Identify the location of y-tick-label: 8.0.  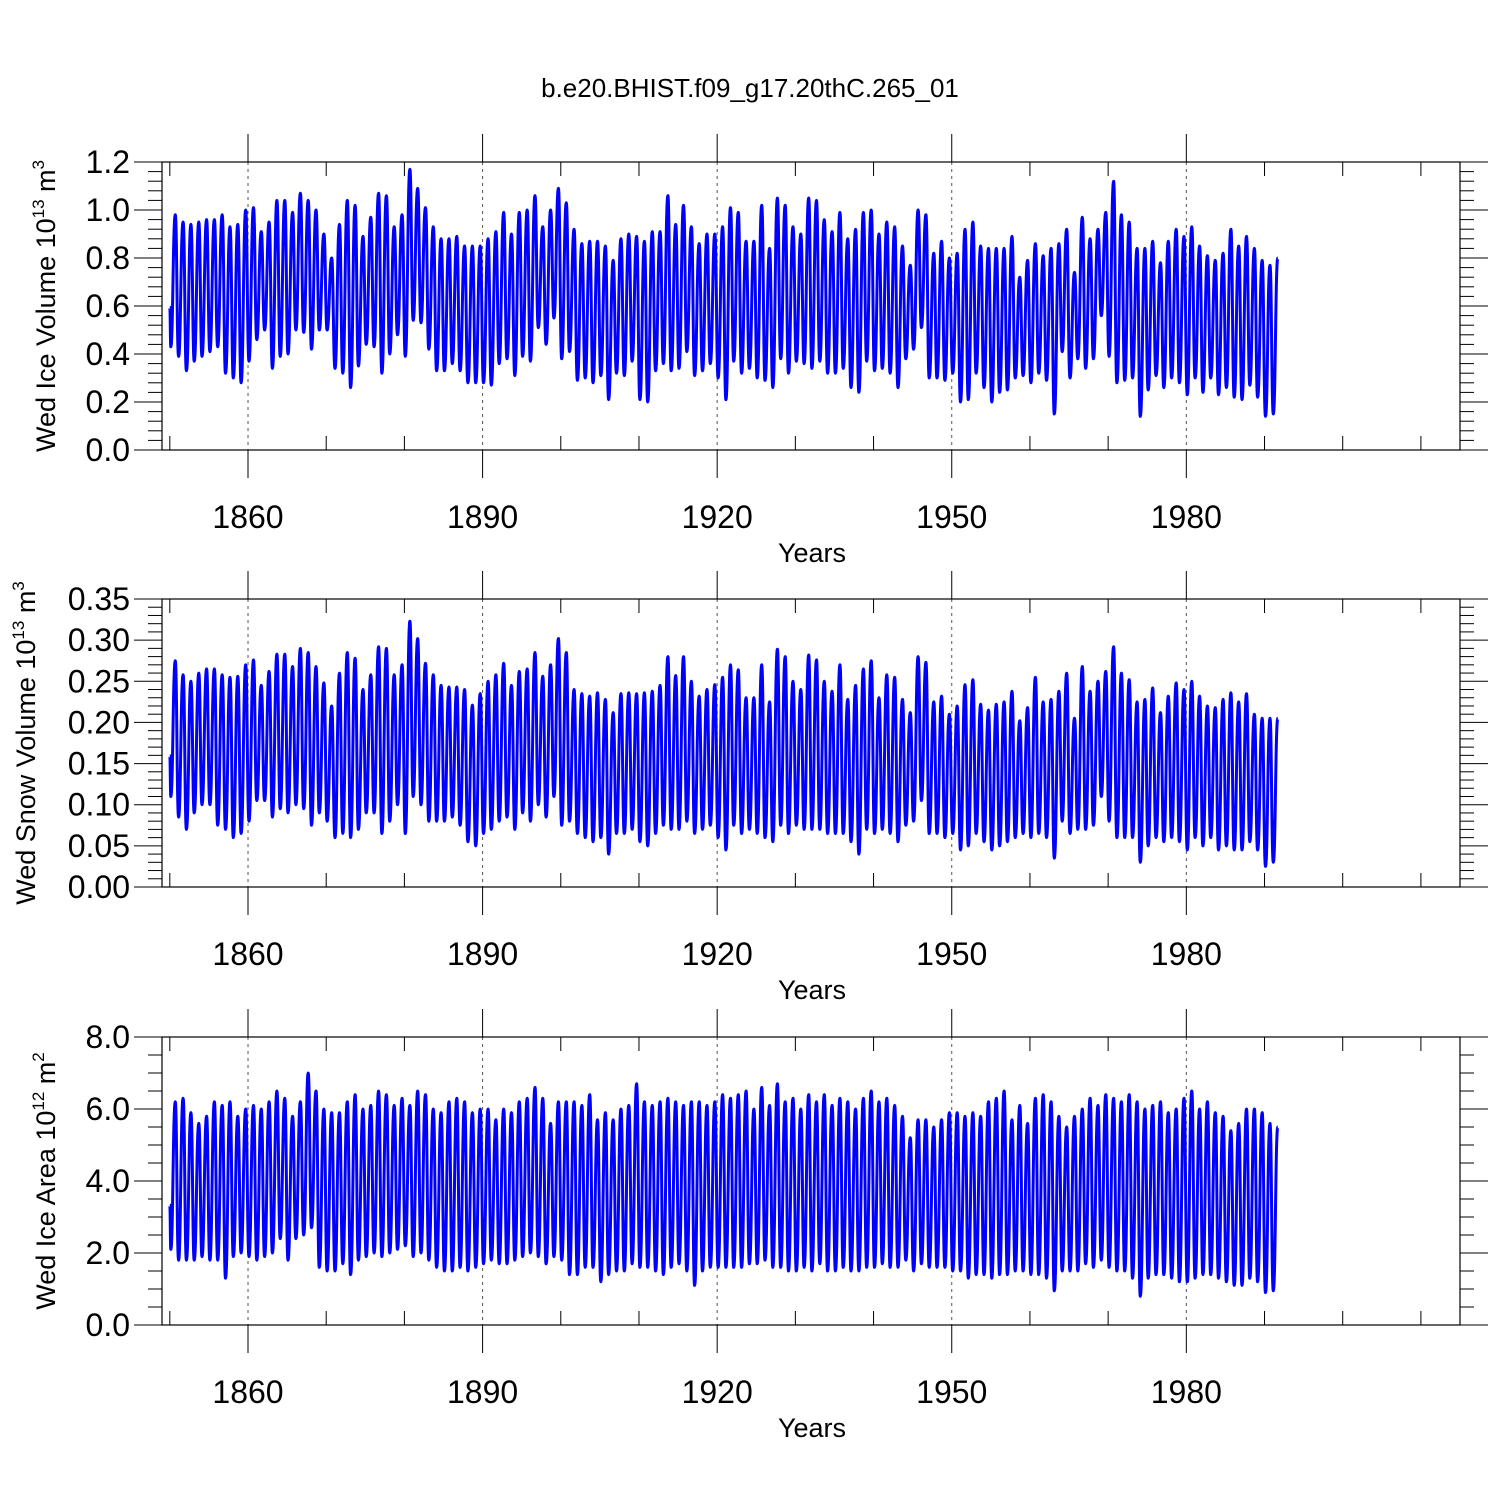
(108, 1037).